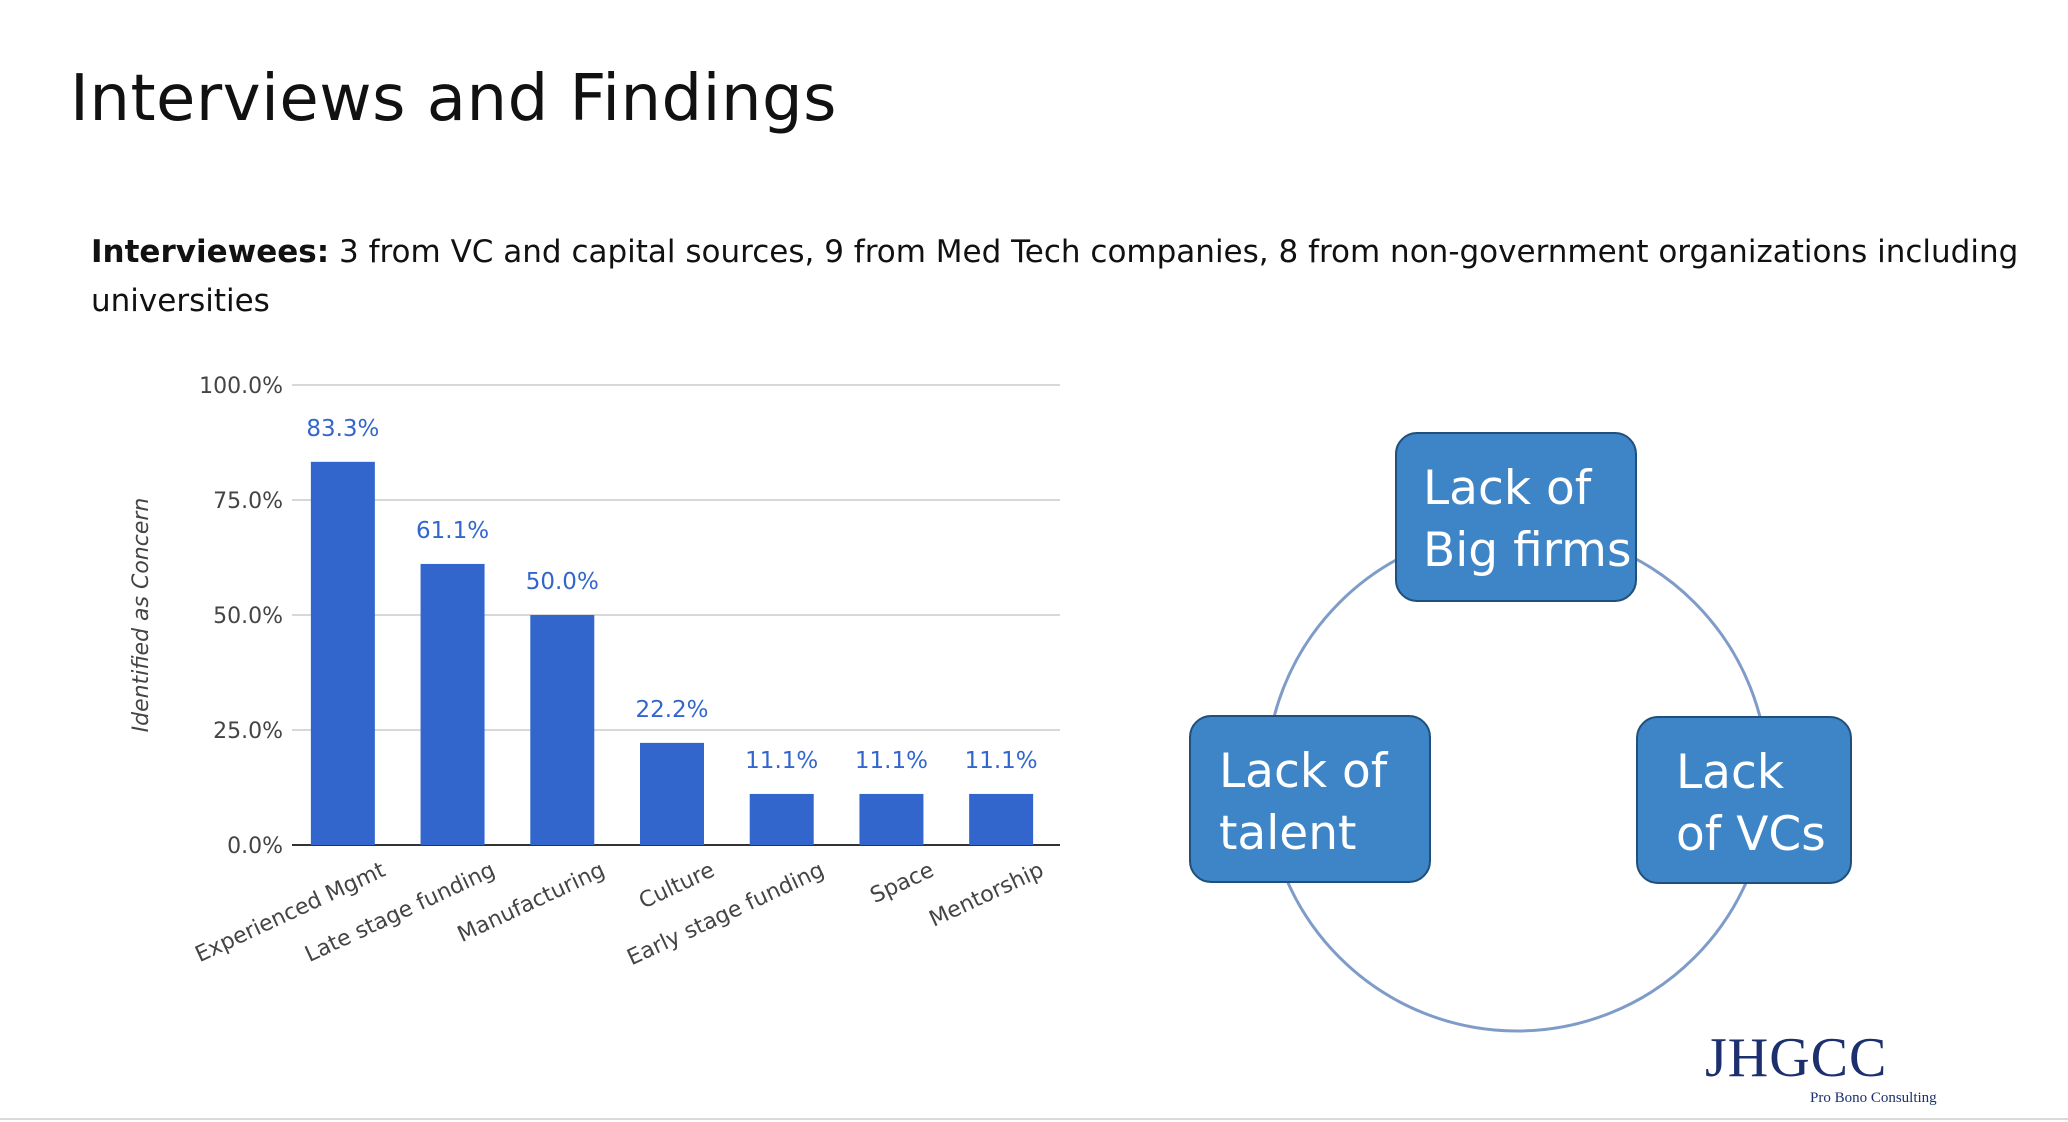  I want to click on data-label: 83.3%, so click(342, 429).